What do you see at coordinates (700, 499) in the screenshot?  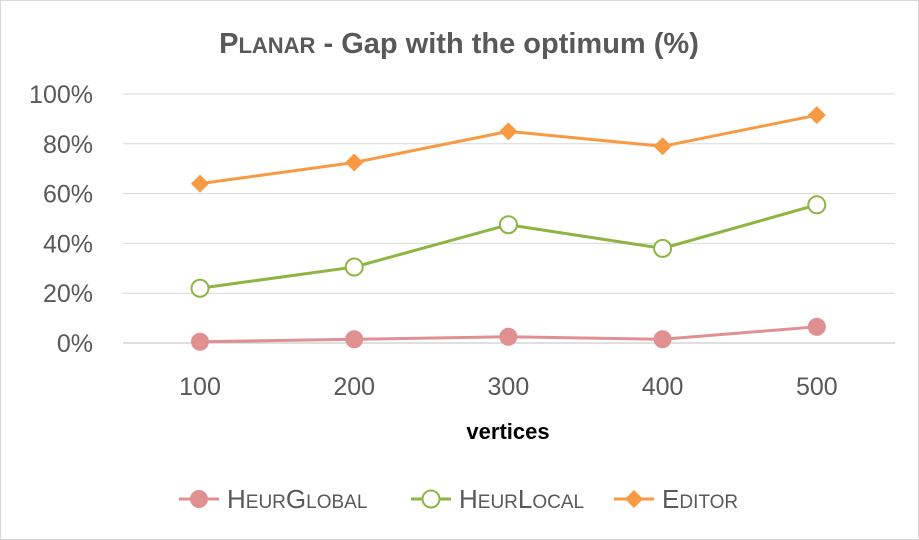 I see `legend-label: EDITOR` at bounding box center [700, 499].